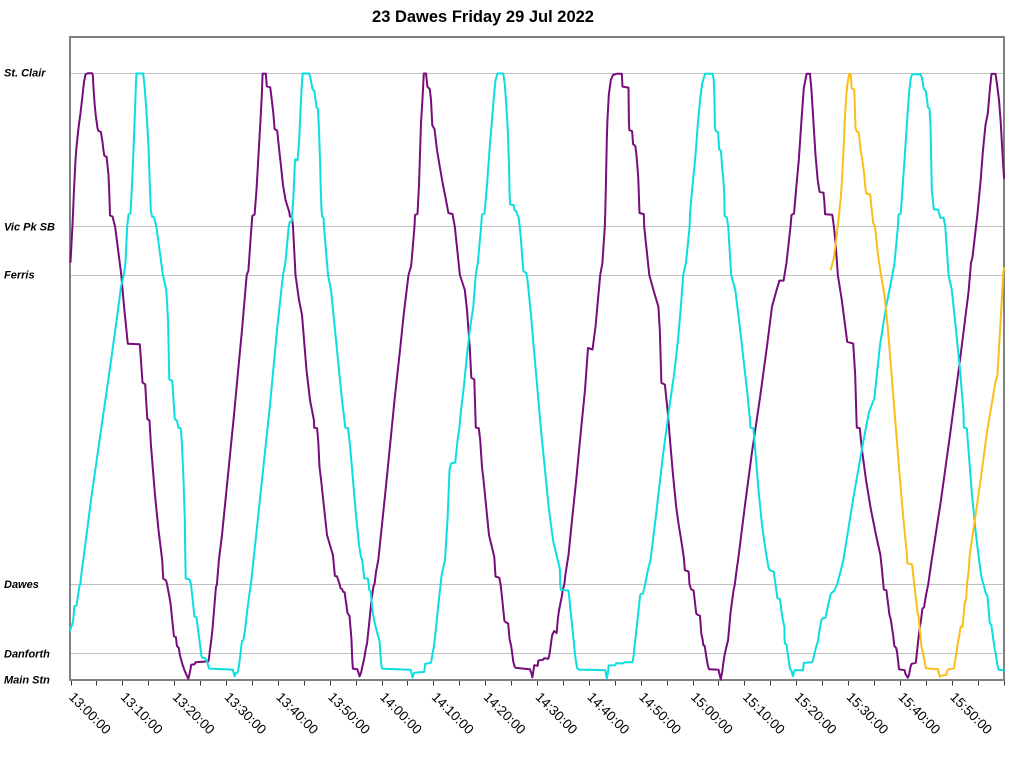 The image size is (1024, 758). What do you see at coordinates (19, 276) in the screenshot?
I see `svg-text: Ferris` at bounding box center [19, 276].